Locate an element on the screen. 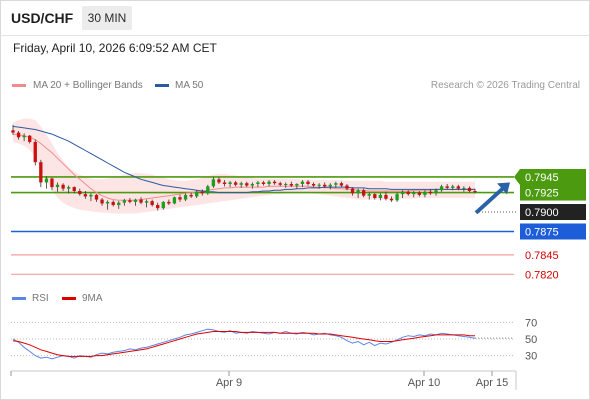 The image size is (590, 400). level-label: 0.7945 is located at coordinates (542, 178).